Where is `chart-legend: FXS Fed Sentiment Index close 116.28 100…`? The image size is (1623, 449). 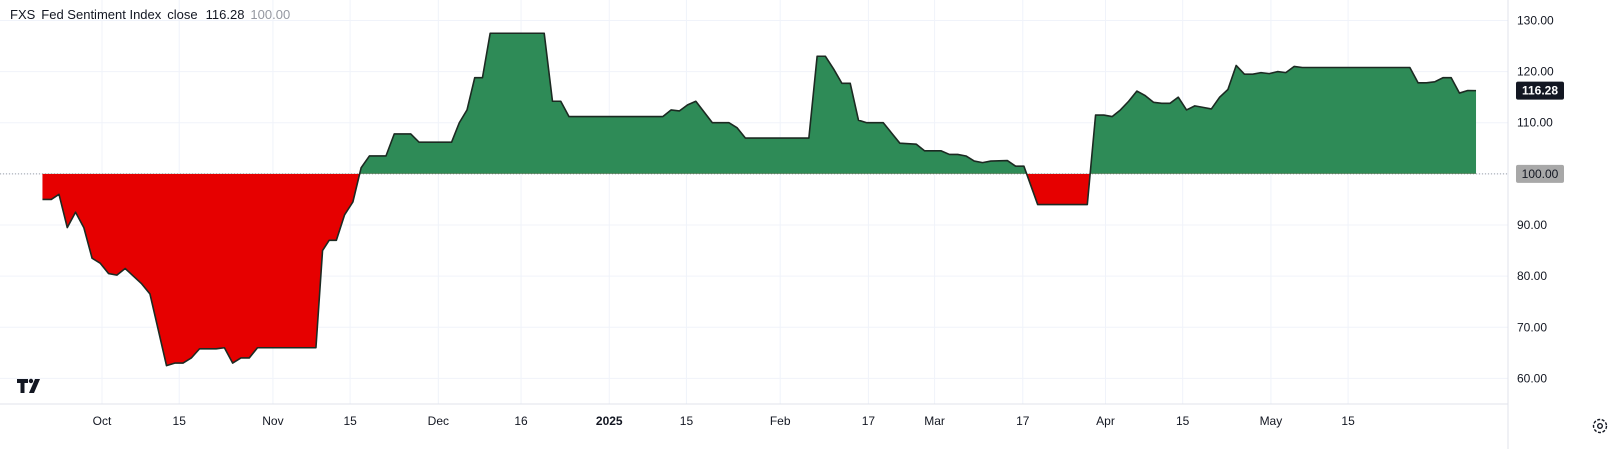
chart-legend: FXS Fed Sentiment Index close 116.28 100… is located at coordinates (150, 14).